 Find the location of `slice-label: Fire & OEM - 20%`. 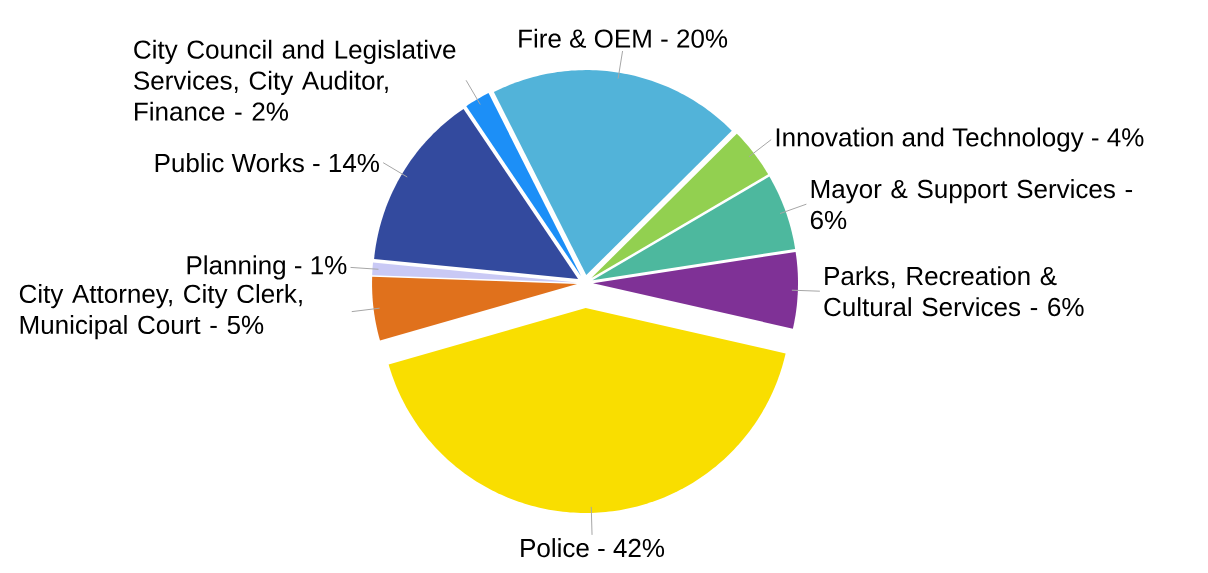

slice-label: Fire & OEM - 20% is located at coordinates (623, 38).